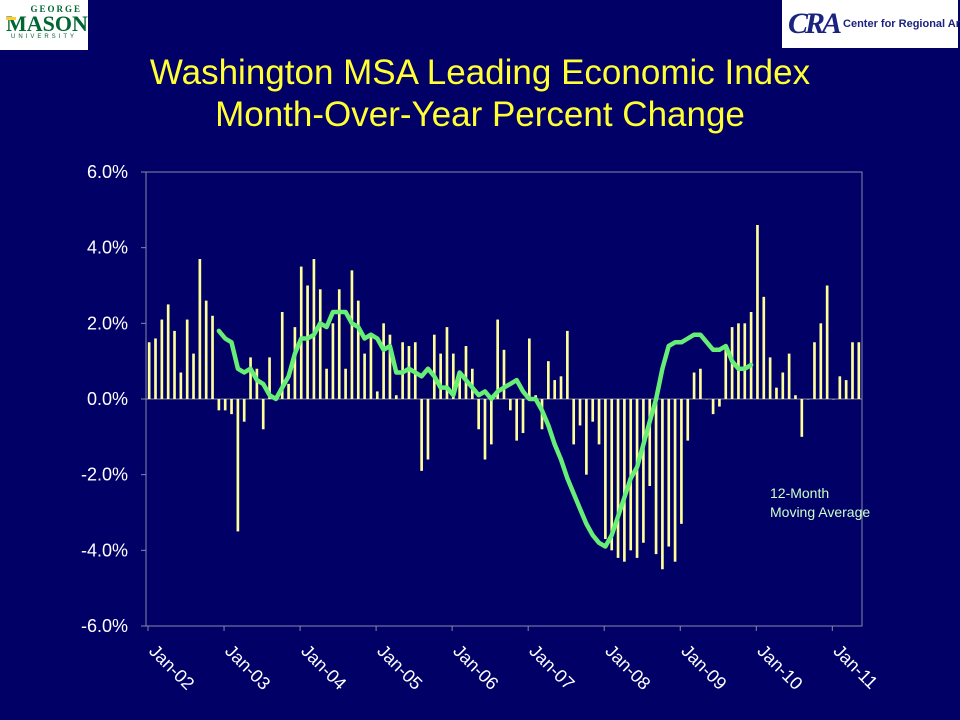 Image resolution: width=960 pixels, height=720 pixels. What do you see at coordinates (901, 24) in the screenshot?
I see `cra-name: Center for Regional Analysis` at bounding box center [901, 24].